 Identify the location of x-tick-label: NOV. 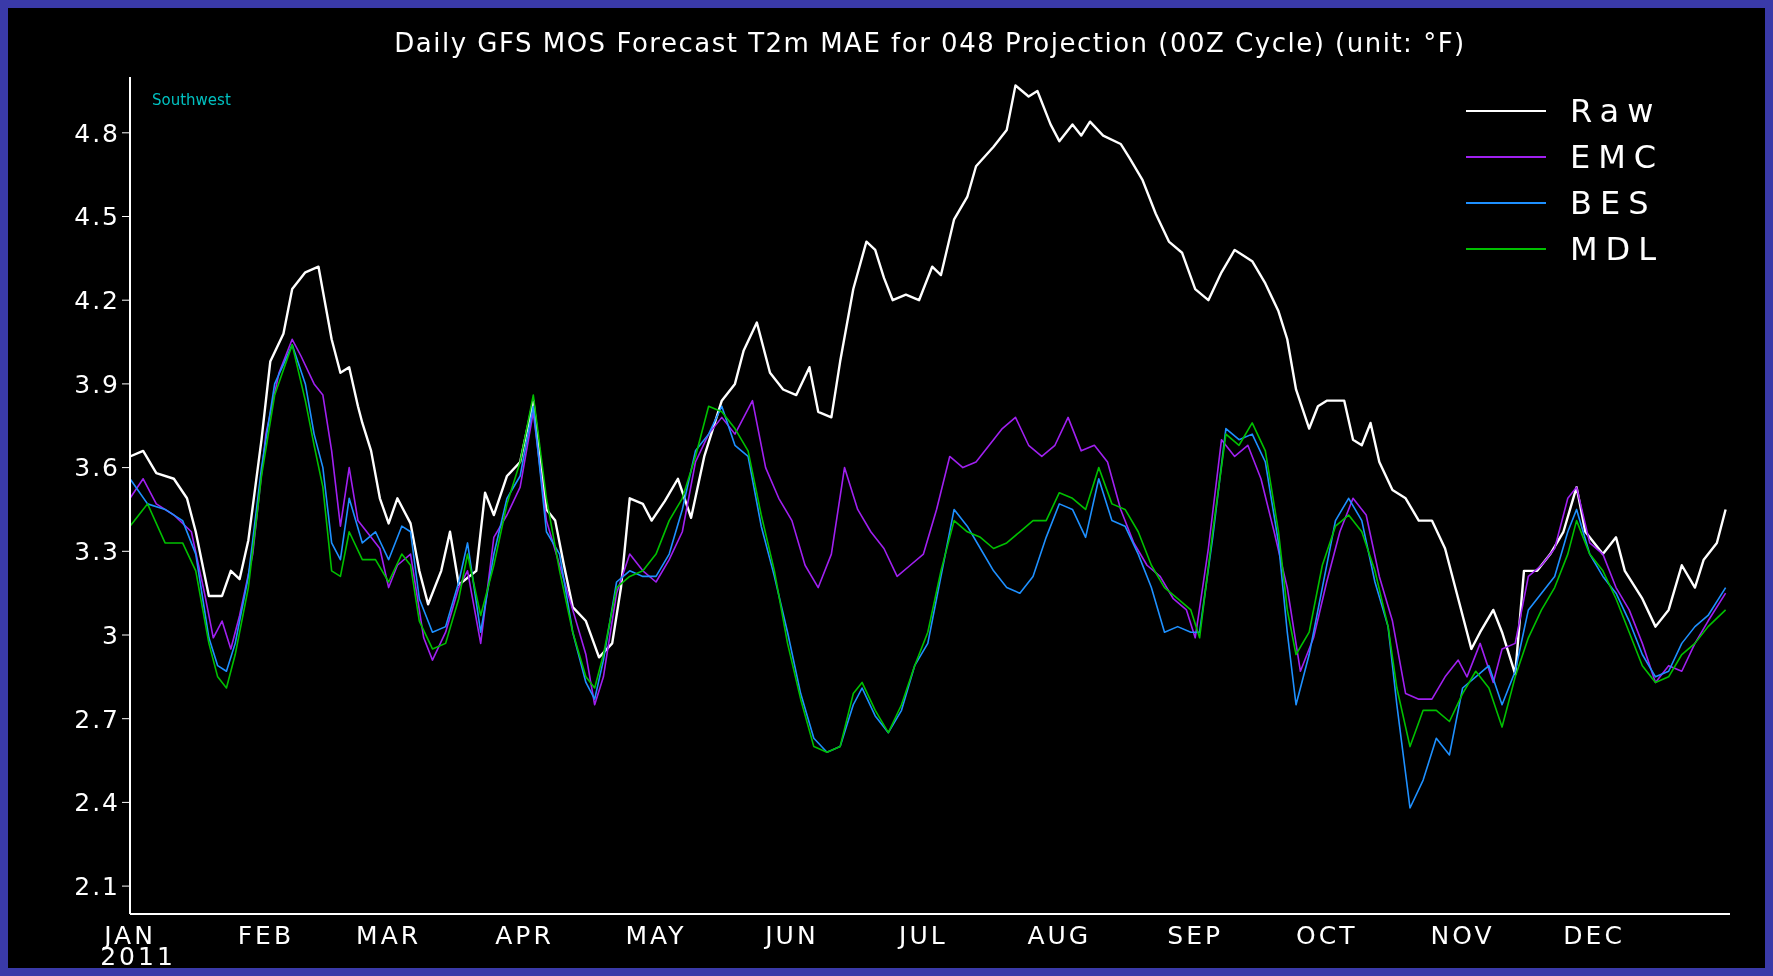
(1462, 935).